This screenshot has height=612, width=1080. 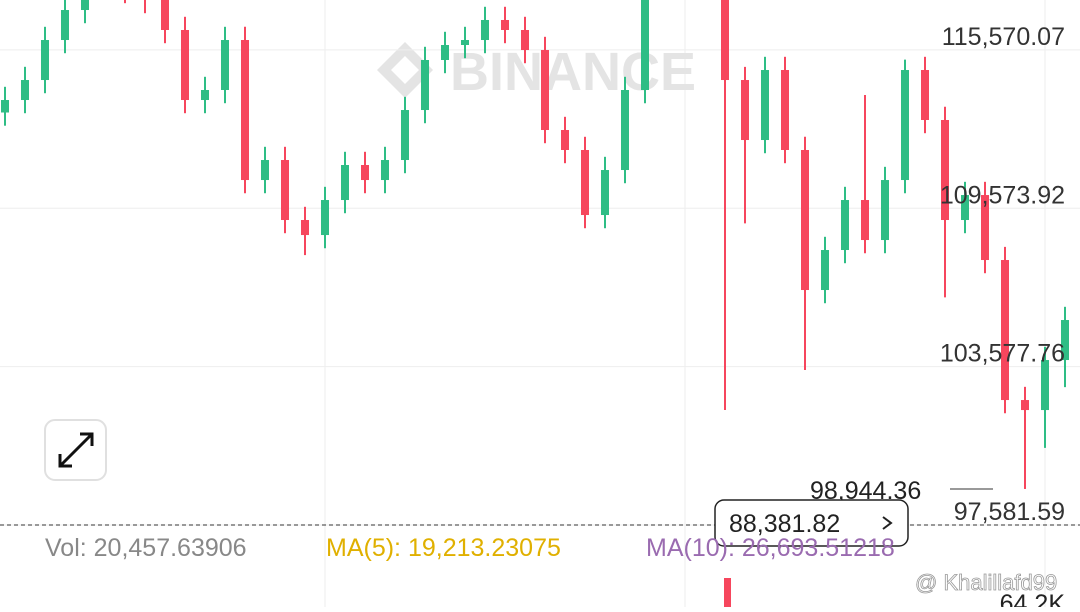 What do you see at coordinates (1002, 195) in the screenshot?
I see `y-tick-label: 109,573.92` at bounding box center [1002, 195].